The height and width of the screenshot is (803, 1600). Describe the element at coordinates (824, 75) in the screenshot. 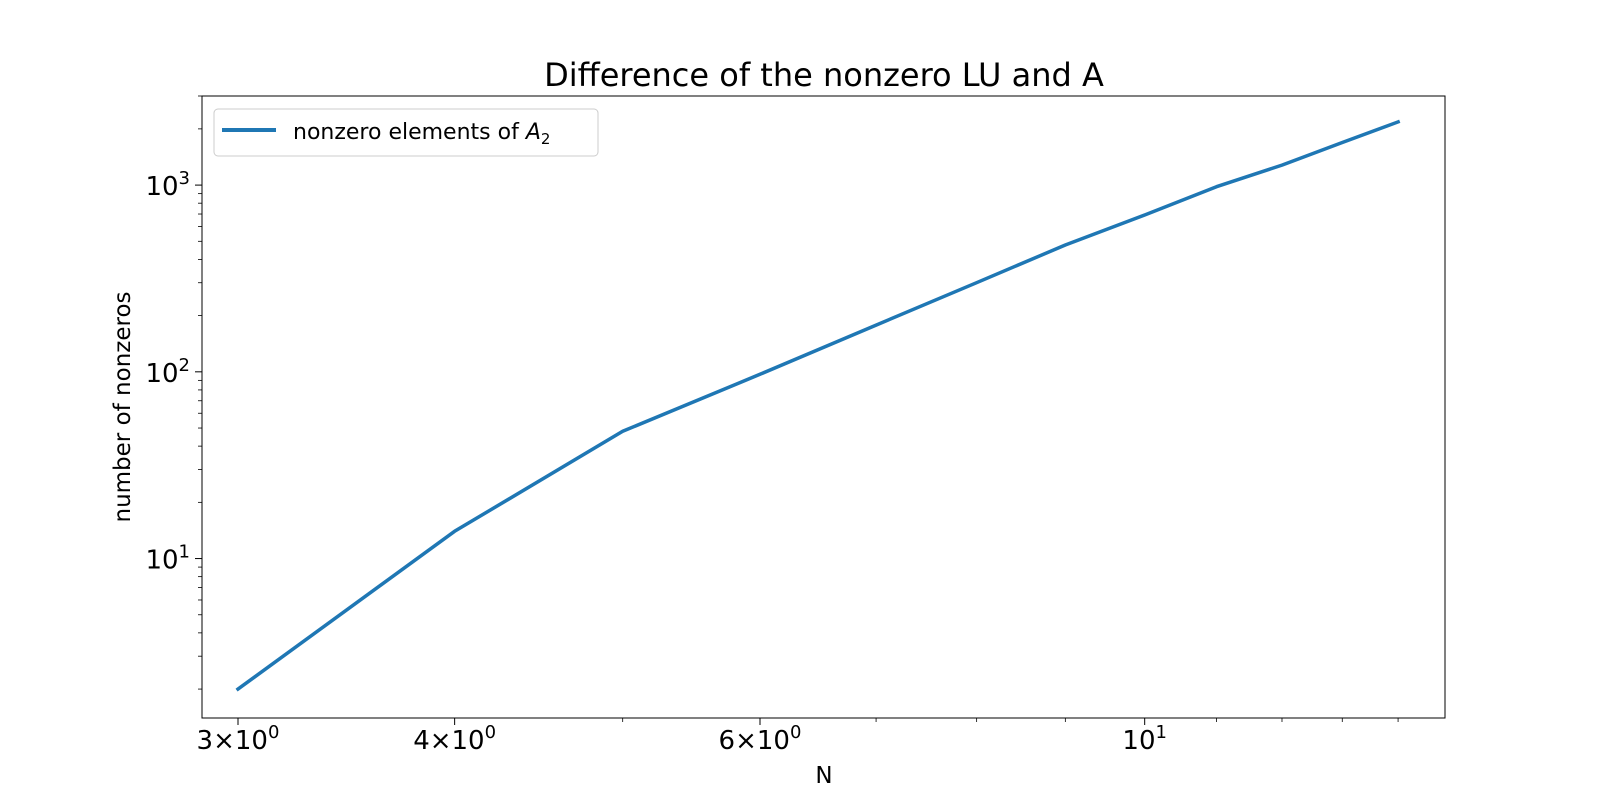

I see `chart-title: Difference of the nonzero LU and A` at that location.